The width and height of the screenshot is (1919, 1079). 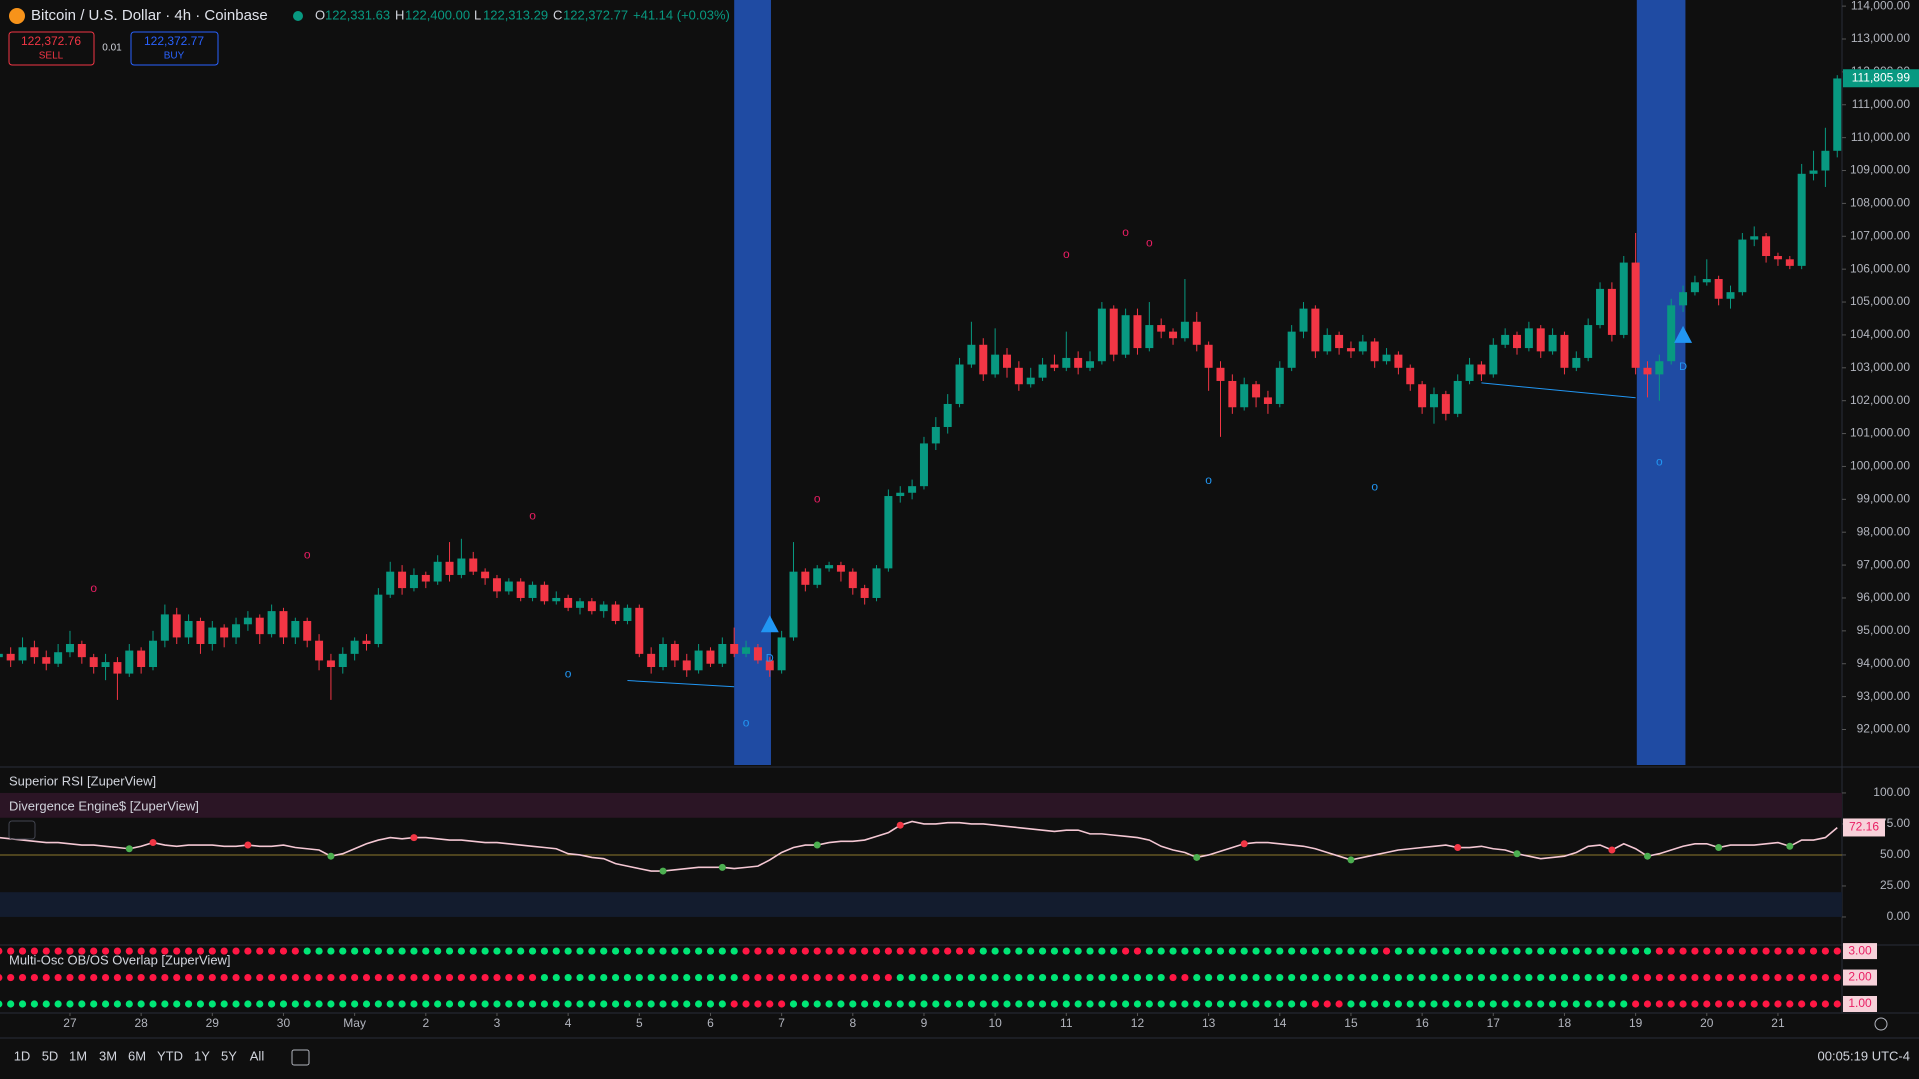 I want to click on range-button: 1Y, so click(x=202, y=1055).